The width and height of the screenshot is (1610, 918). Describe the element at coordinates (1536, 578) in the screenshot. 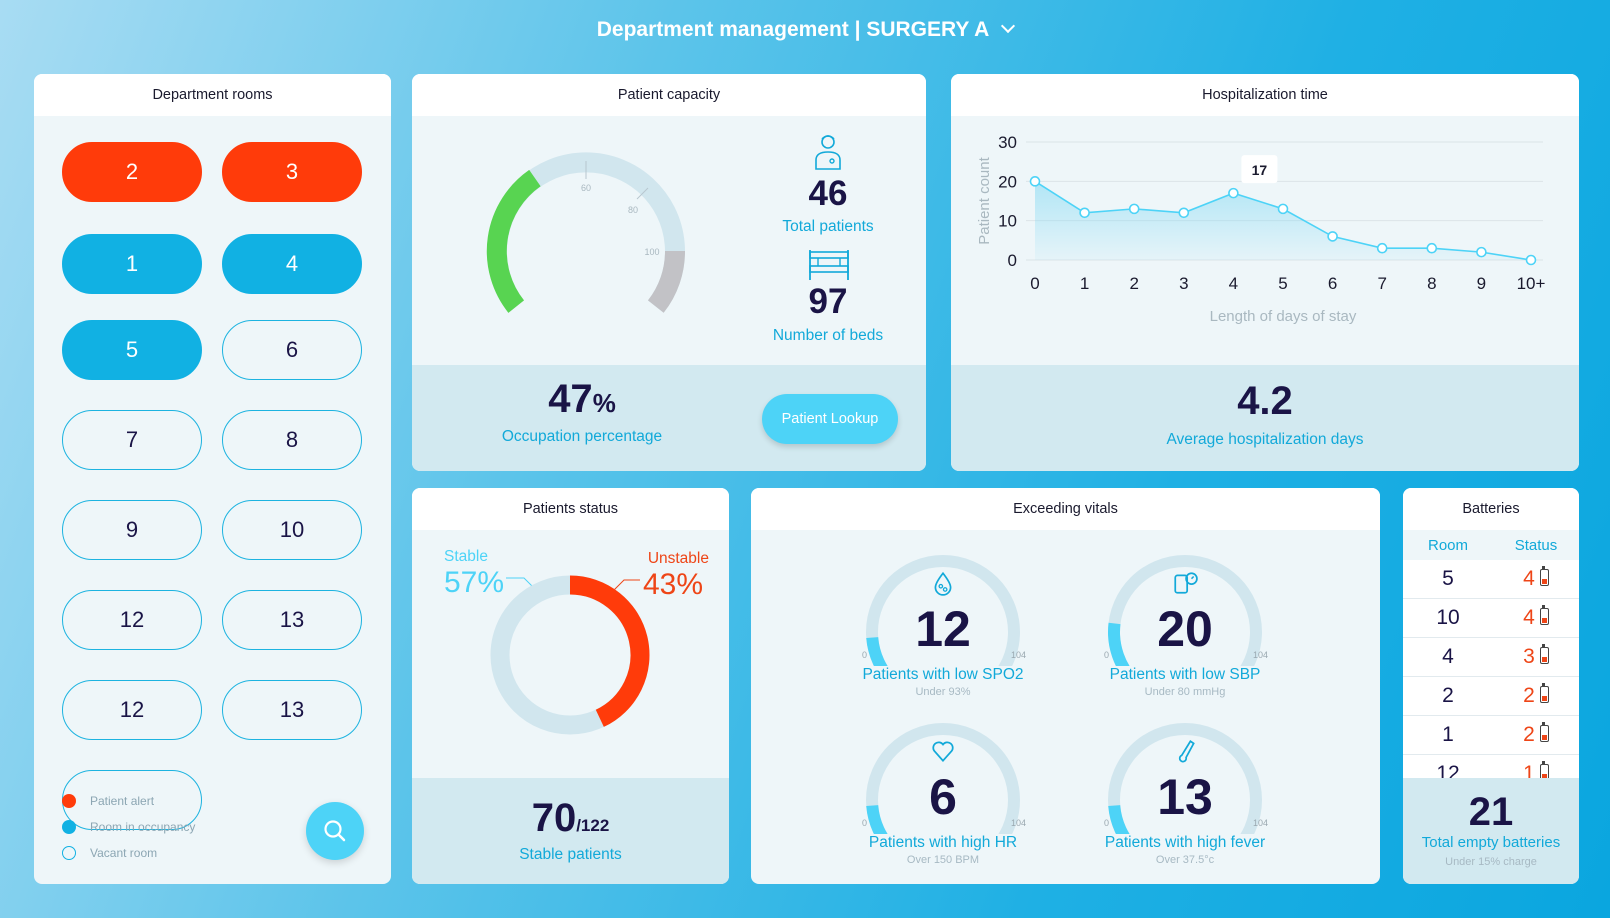

I see `status-cell: 4` at that location.